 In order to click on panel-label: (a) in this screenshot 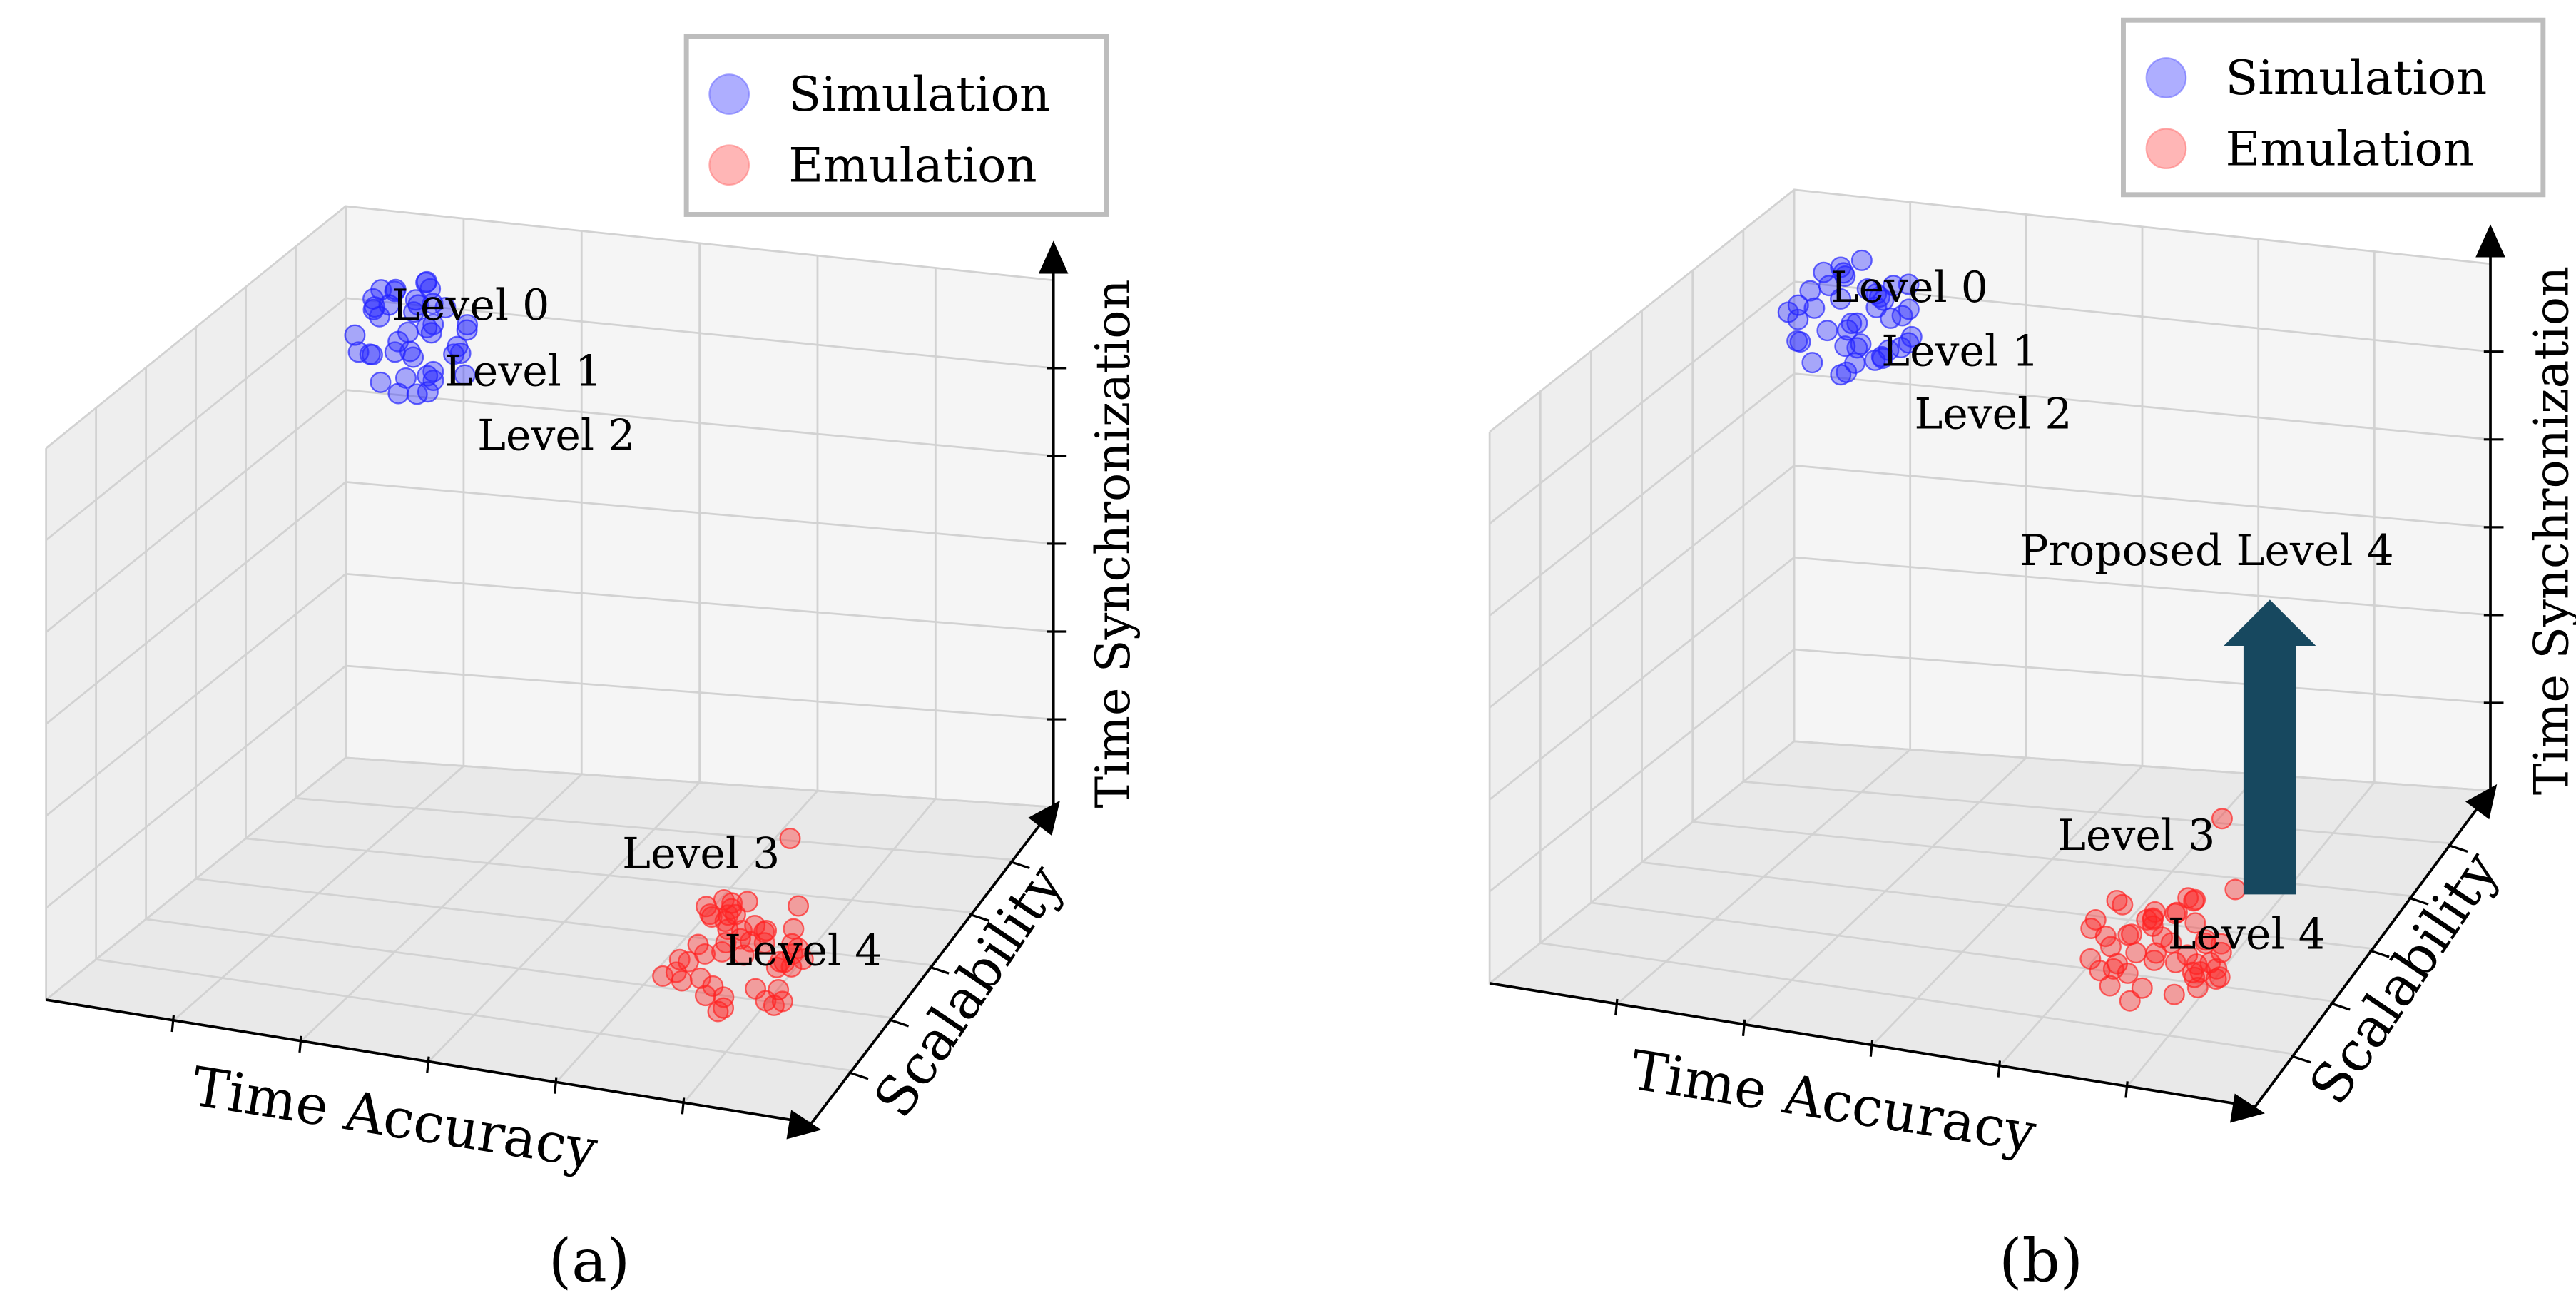, I will do `click(589, 1261)`.